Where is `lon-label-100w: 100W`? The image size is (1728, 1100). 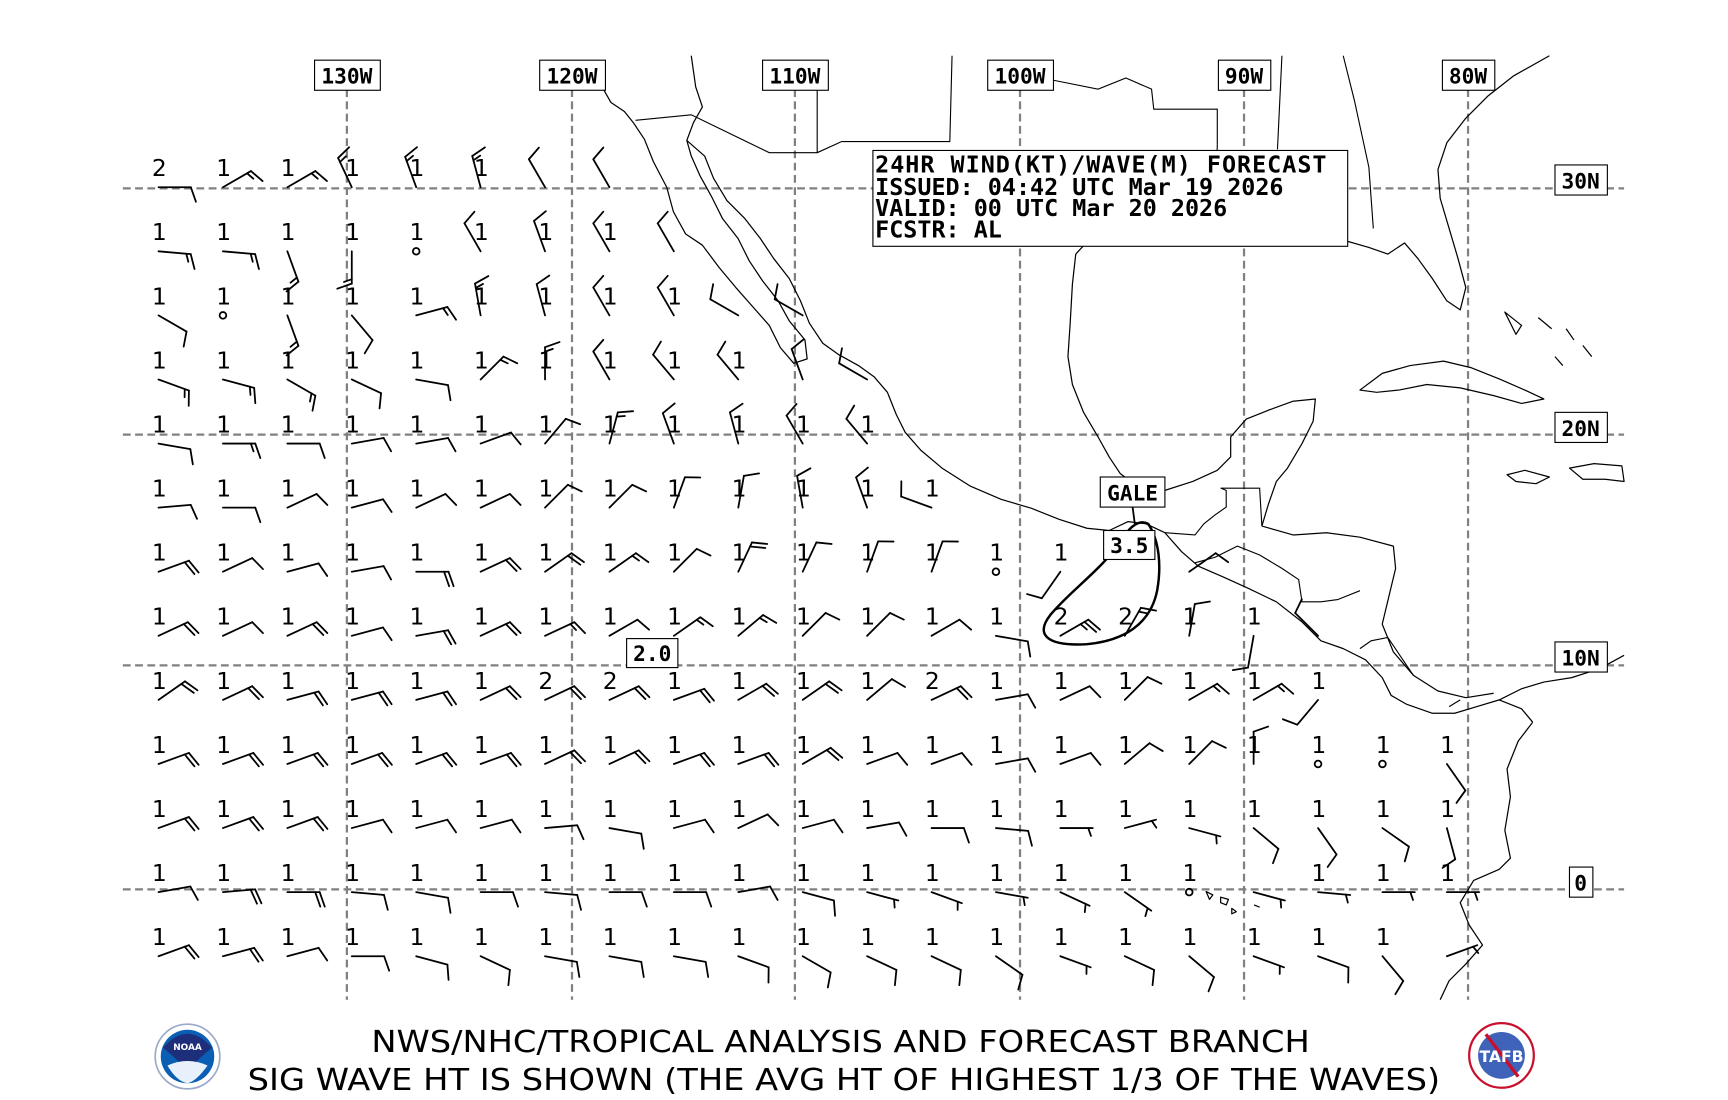
lon-label-100w: 100W is located at coordinates (1020, 76).